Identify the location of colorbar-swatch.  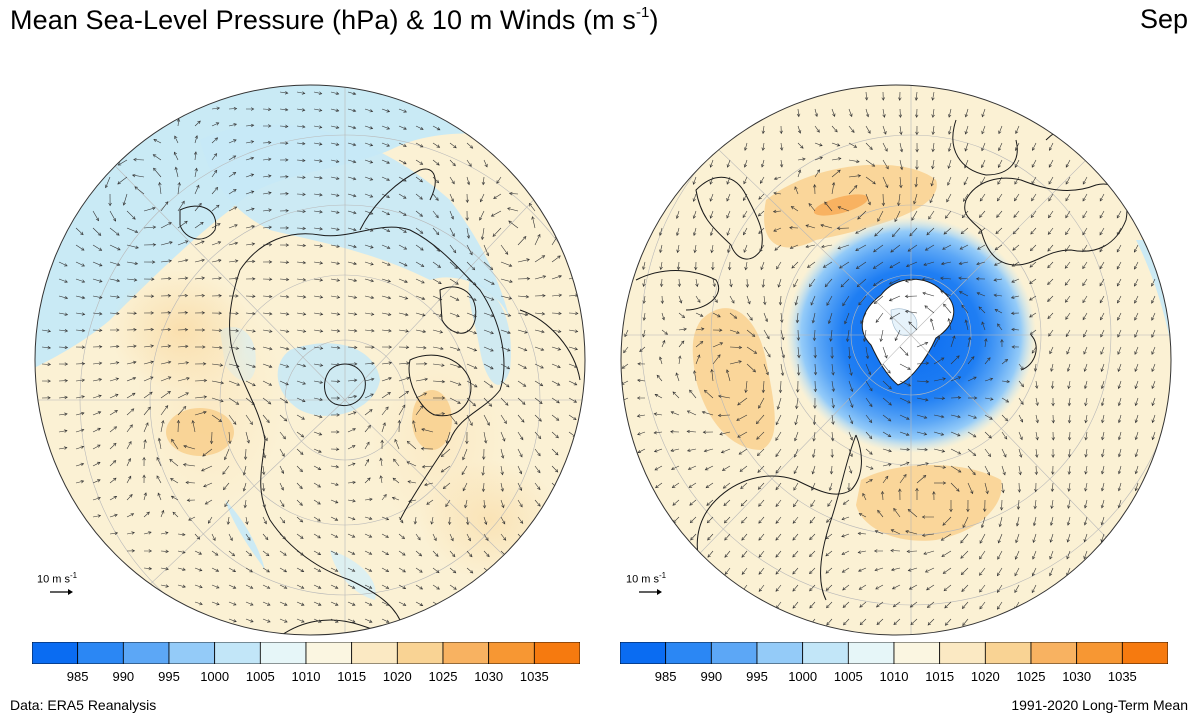
(556, 653).